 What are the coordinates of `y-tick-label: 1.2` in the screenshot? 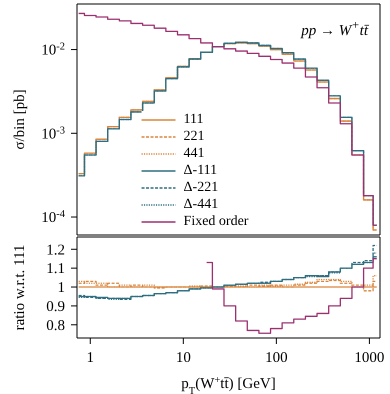 It's located at (55, 250).